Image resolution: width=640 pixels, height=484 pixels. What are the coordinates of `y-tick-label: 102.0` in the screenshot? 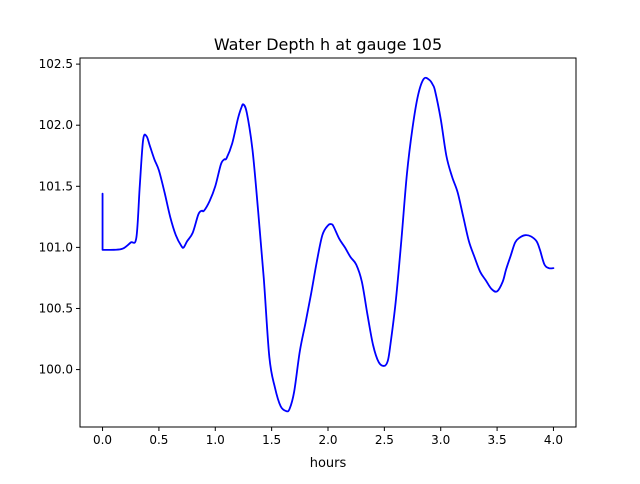 It's located at (56, 125).